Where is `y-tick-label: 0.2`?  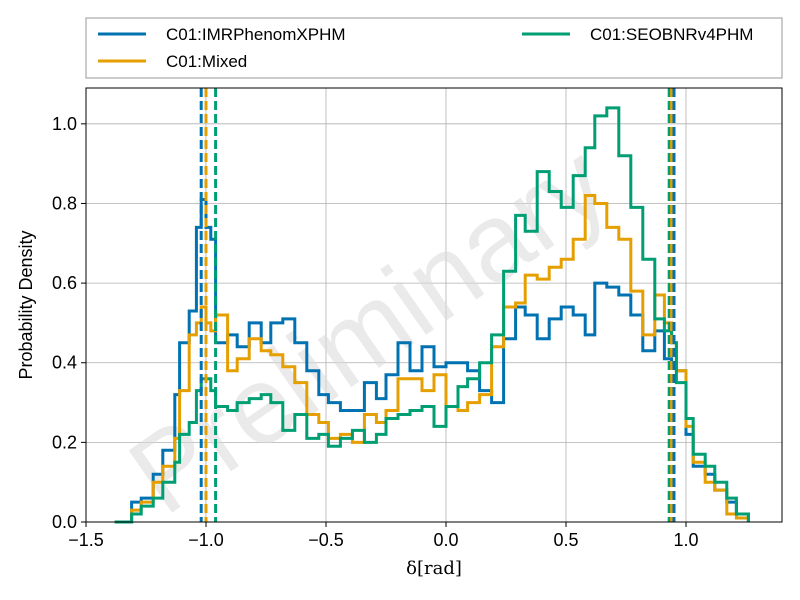
y-tick-label: 0.2 is located at coordinates (64, 442).